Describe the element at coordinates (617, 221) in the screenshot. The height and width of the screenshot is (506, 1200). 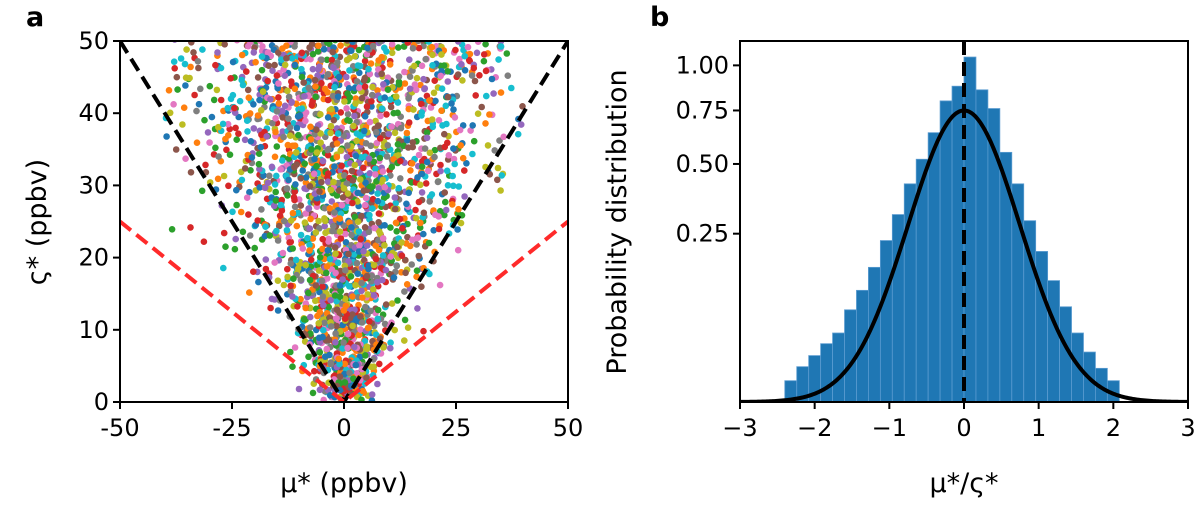
I see `y-axis-label-b: Probability distribution` at that location.